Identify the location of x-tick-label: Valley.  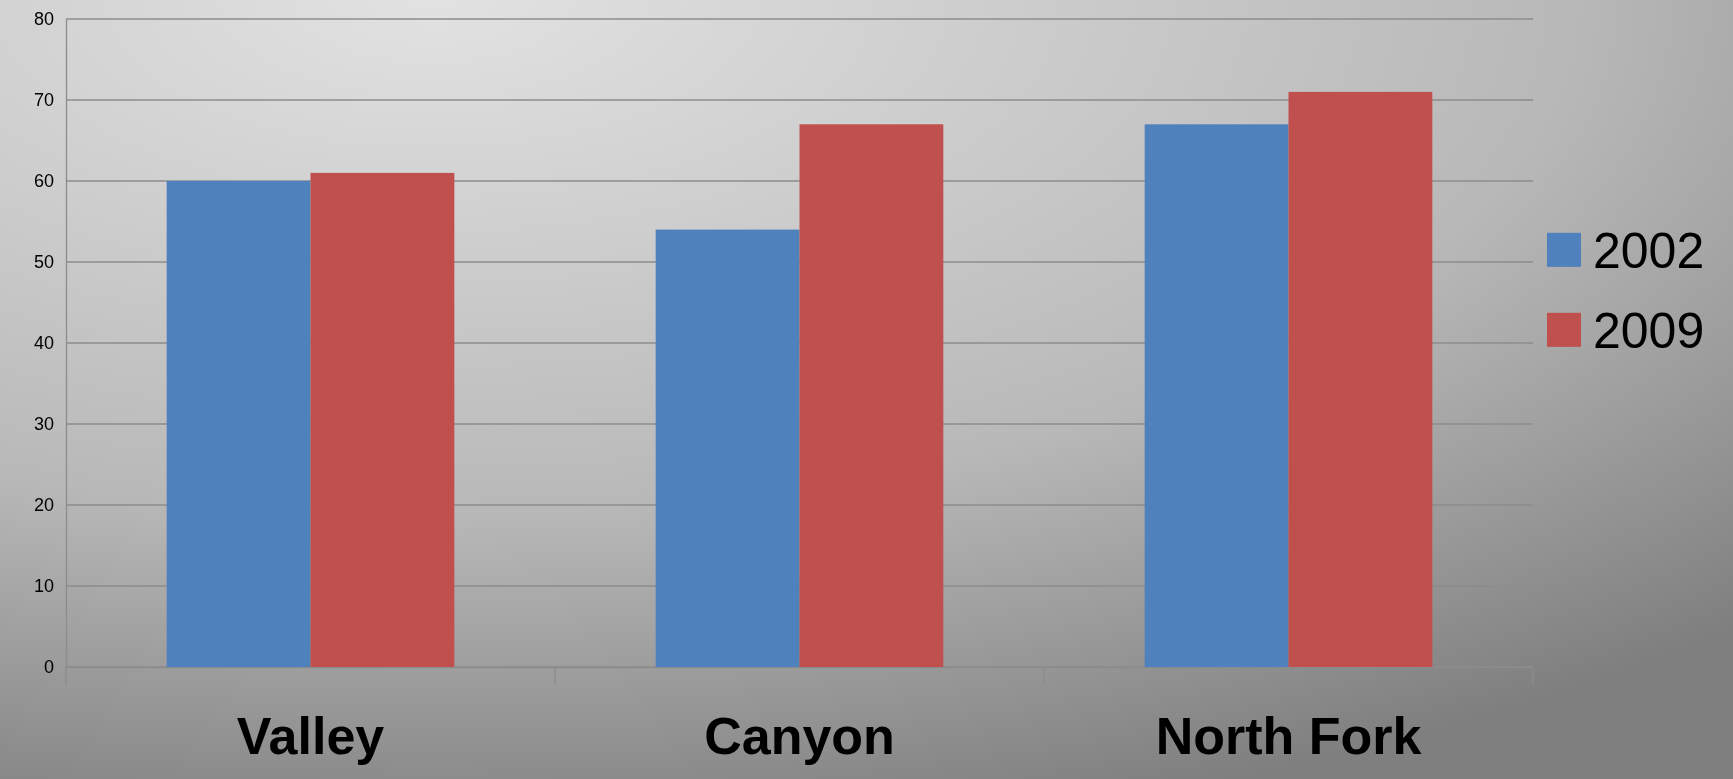
(310, 735).